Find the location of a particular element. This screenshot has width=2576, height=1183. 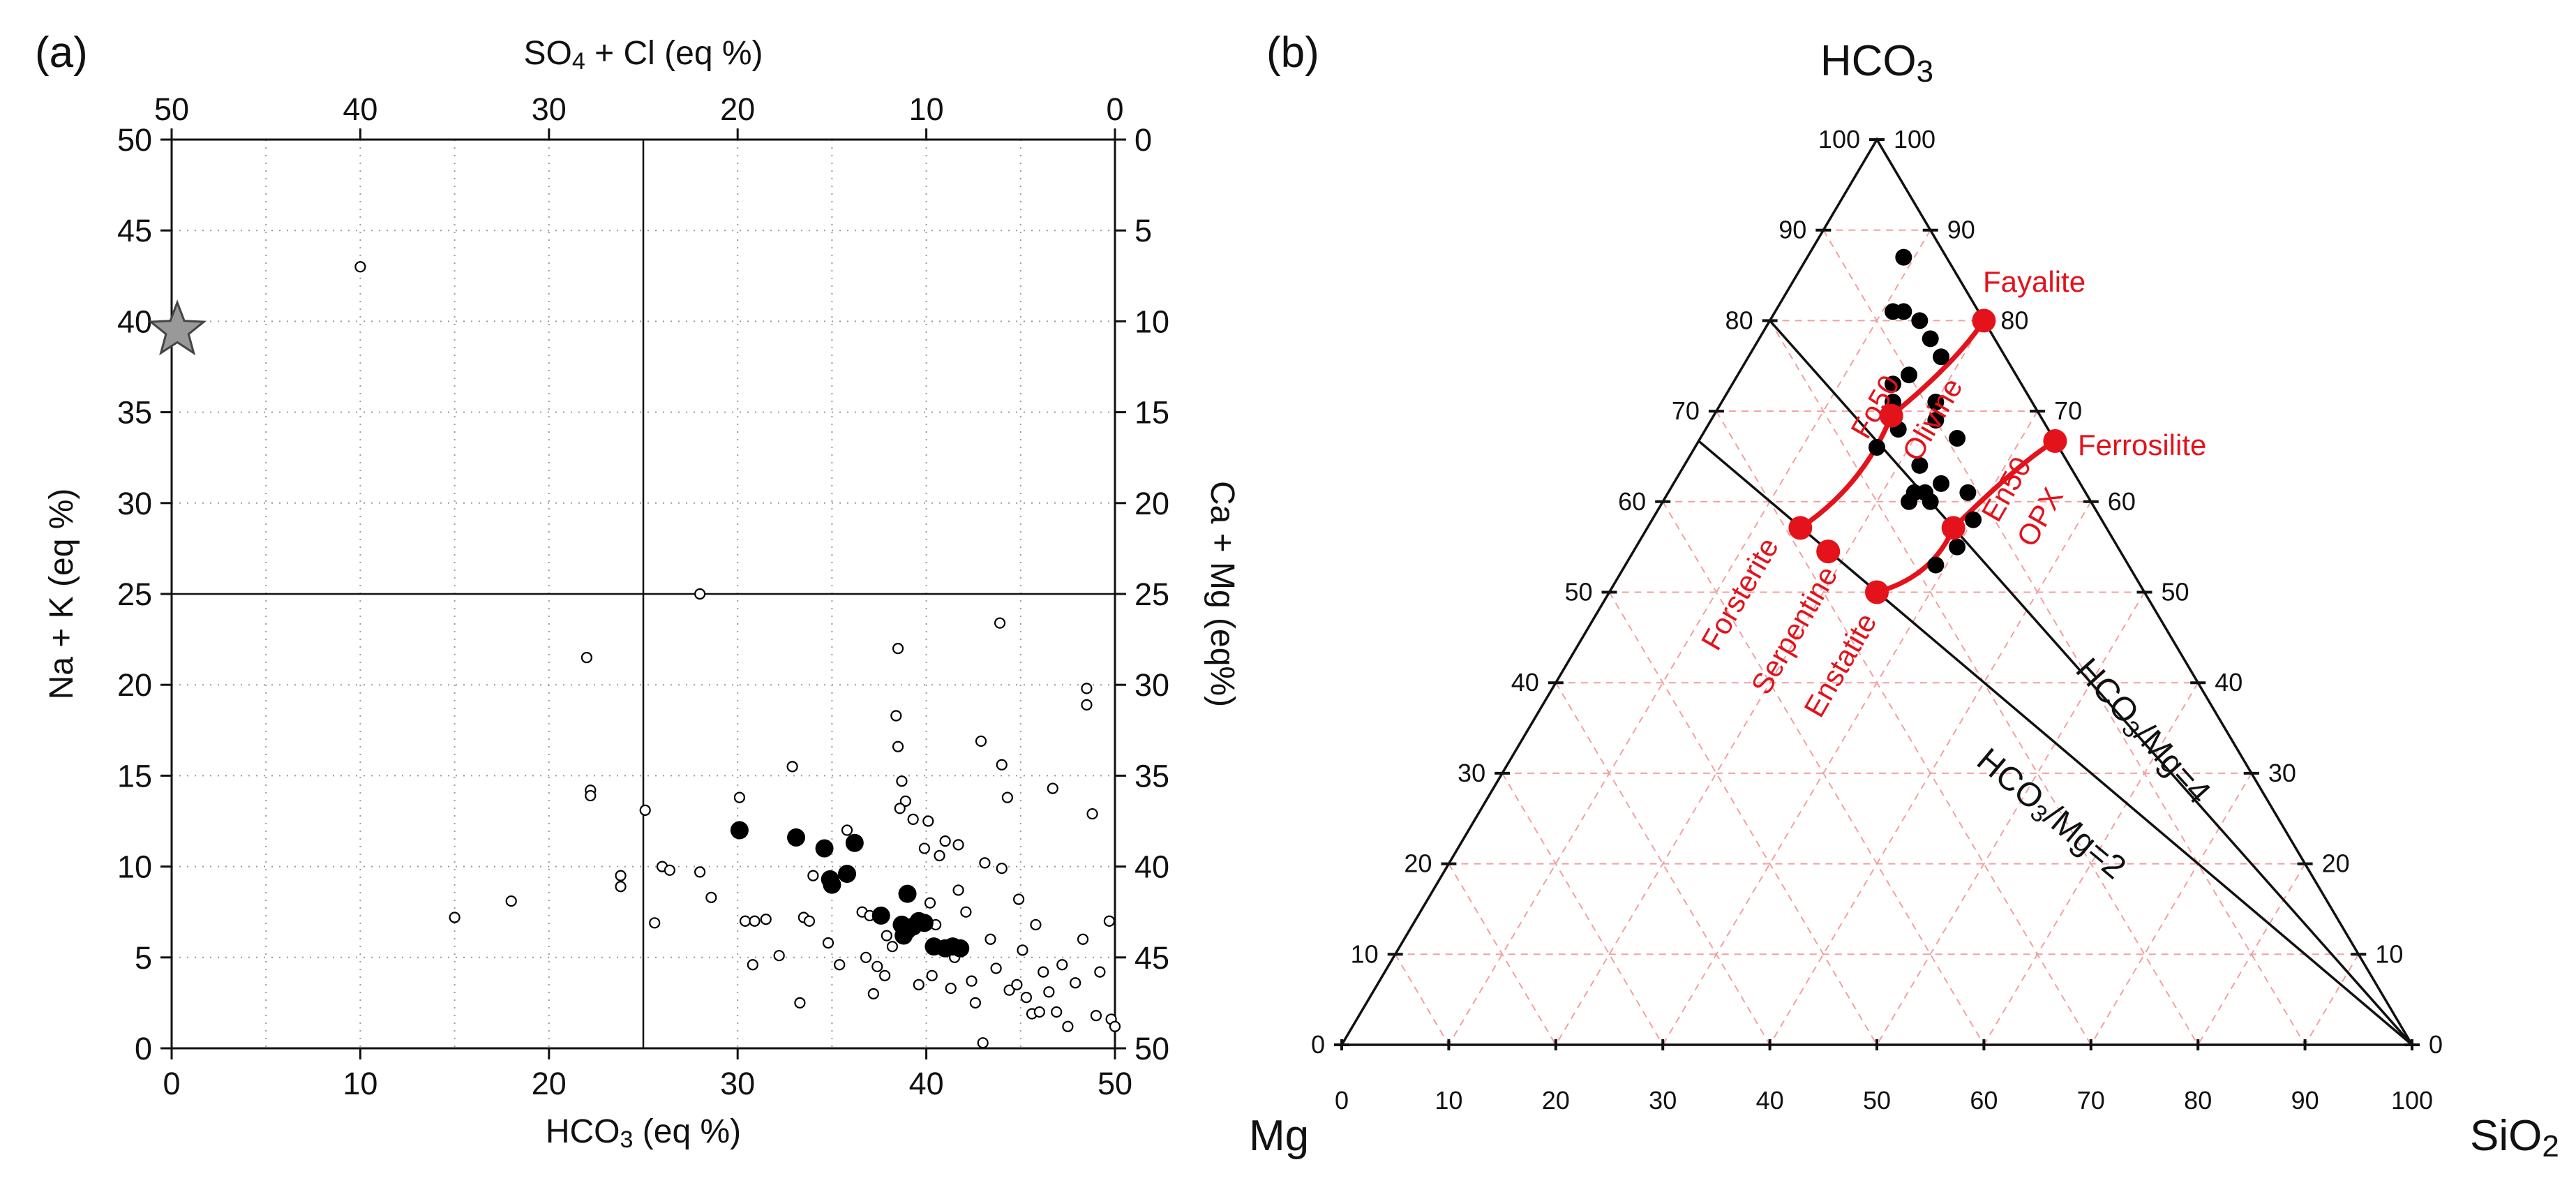

left-edge-tick-label: 50 is located at coordinates (1578, 592).